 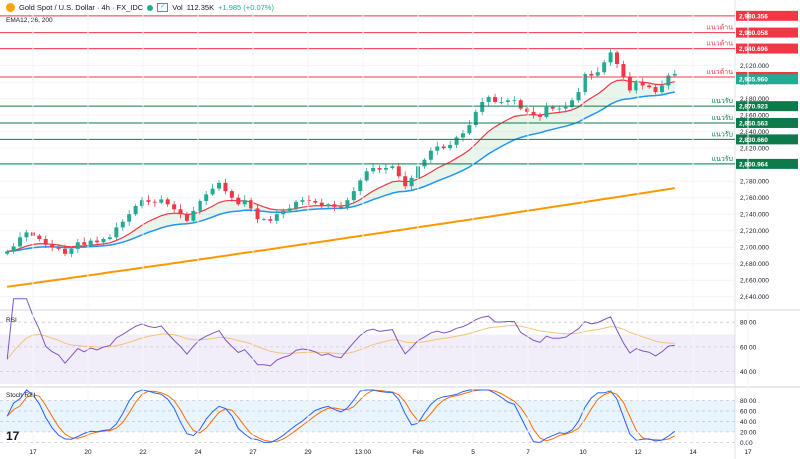 What do you see at coordinates (583, 452) in the screenshot?
I see `x-tick-label: 10` at bounding box center [583, 452].